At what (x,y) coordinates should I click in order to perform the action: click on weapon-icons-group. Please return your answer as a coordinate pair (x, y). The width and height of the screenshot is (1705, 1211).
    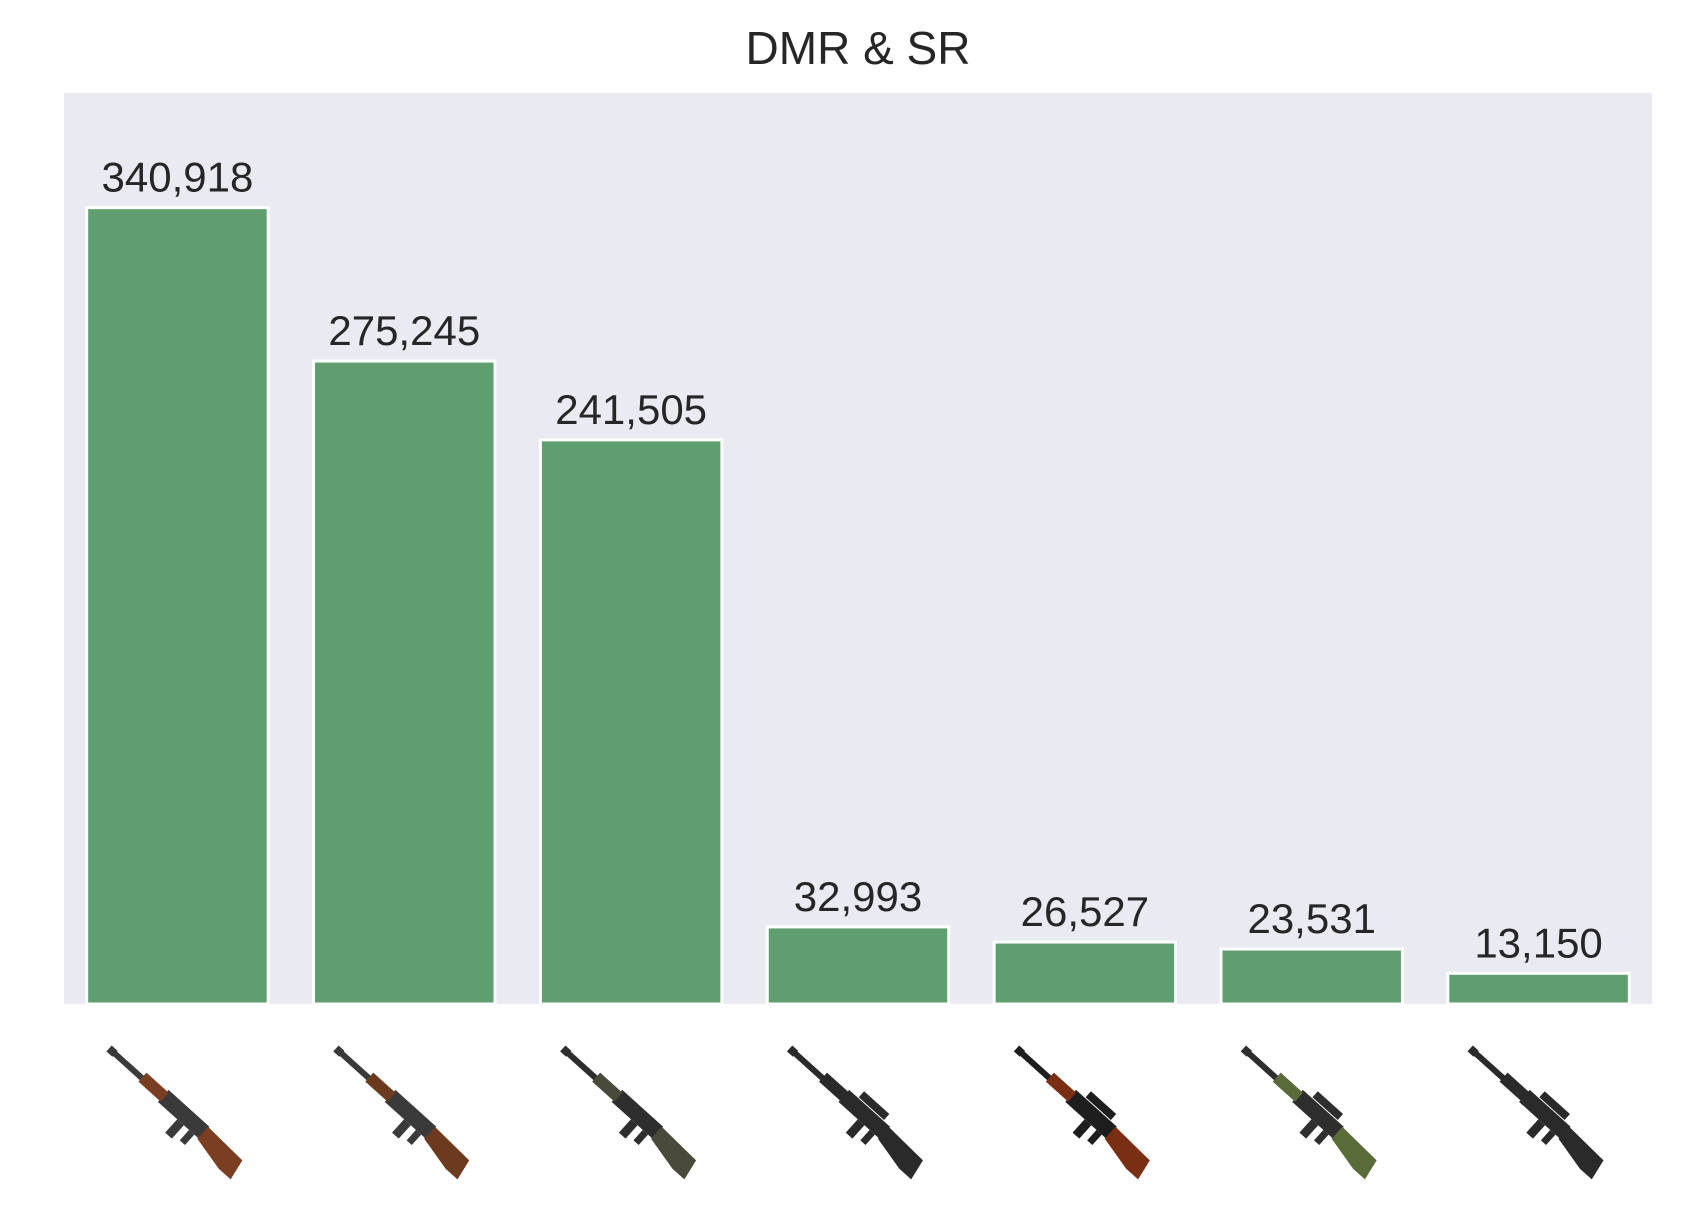
    Looking at the image, I should click on (855, 1112).